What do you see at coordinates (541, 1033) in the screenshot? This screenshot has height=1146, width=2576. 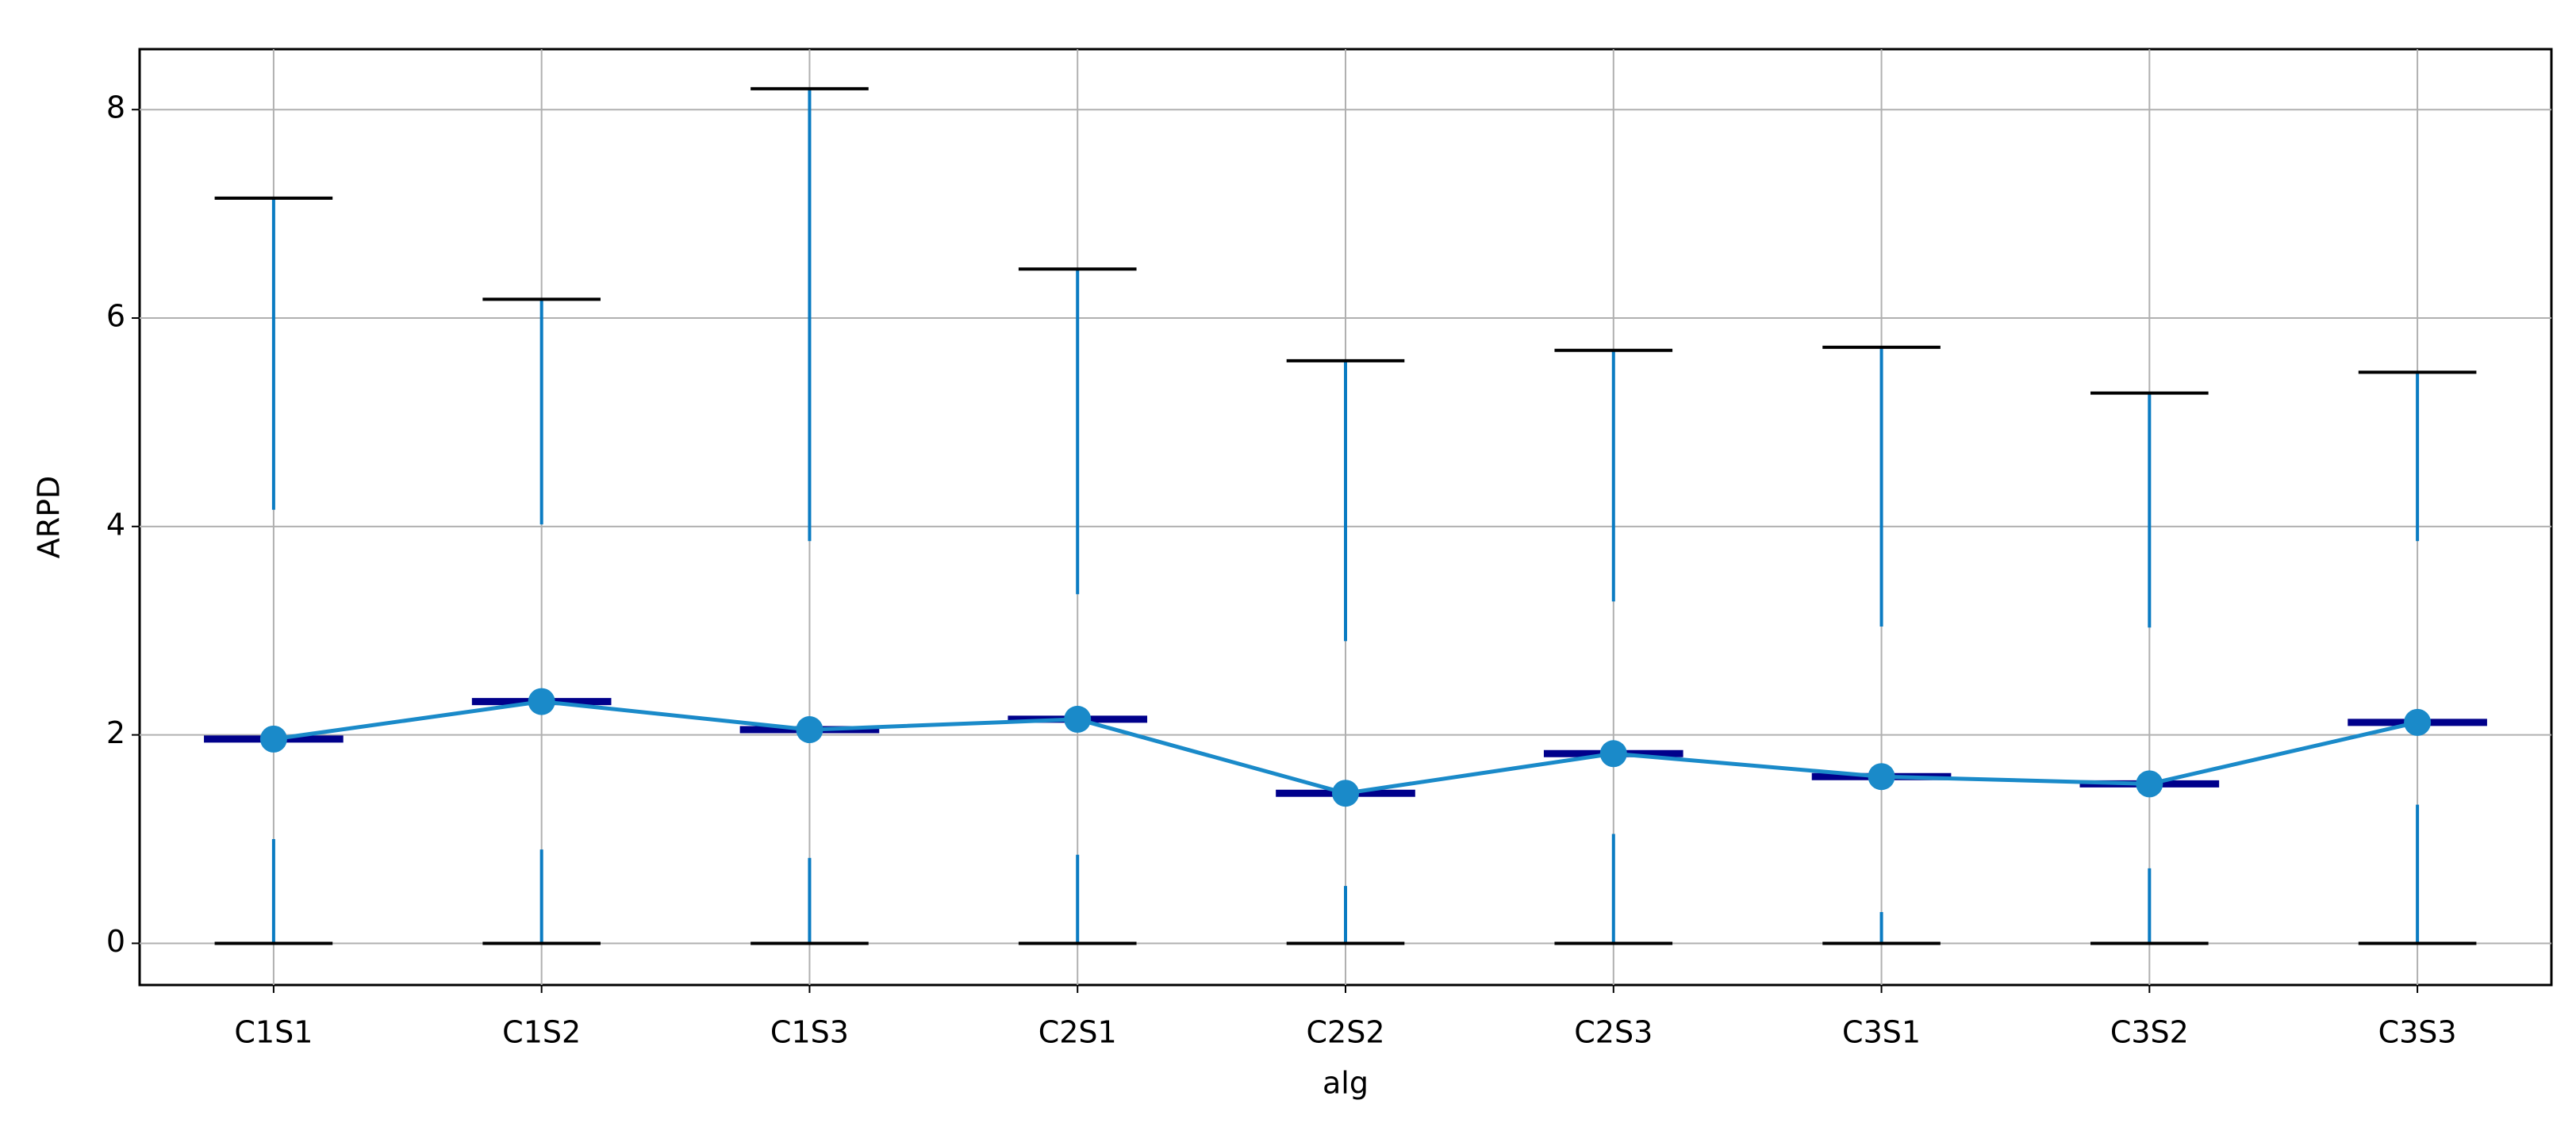 I see `x-tick-label: C1S2` at bounding box center [541, 1033].